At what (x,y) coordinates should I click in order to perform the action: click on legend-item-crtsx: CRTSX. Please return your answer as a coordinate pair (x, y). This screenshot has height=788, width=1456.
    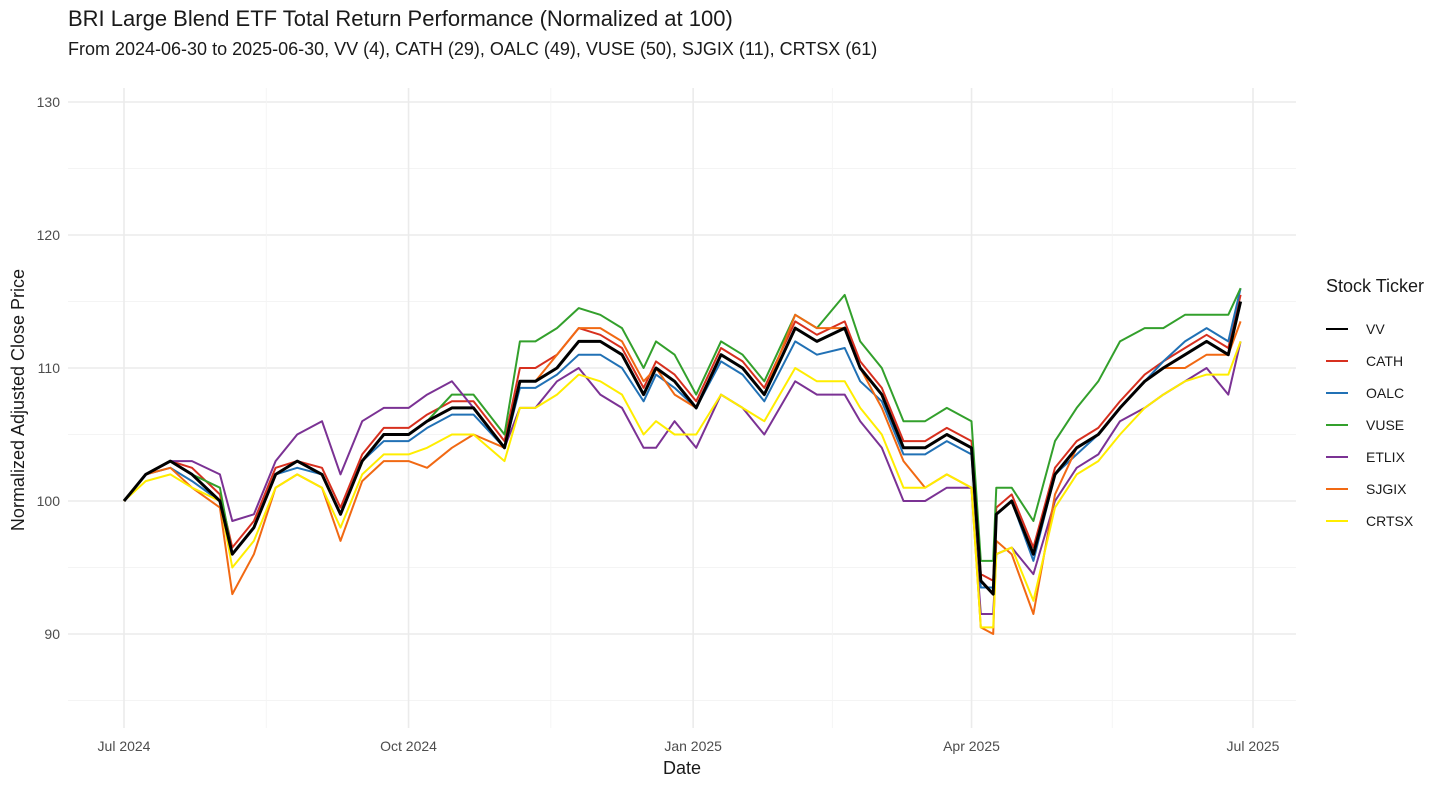
    Looking at the image, I should click on (1375, 521).